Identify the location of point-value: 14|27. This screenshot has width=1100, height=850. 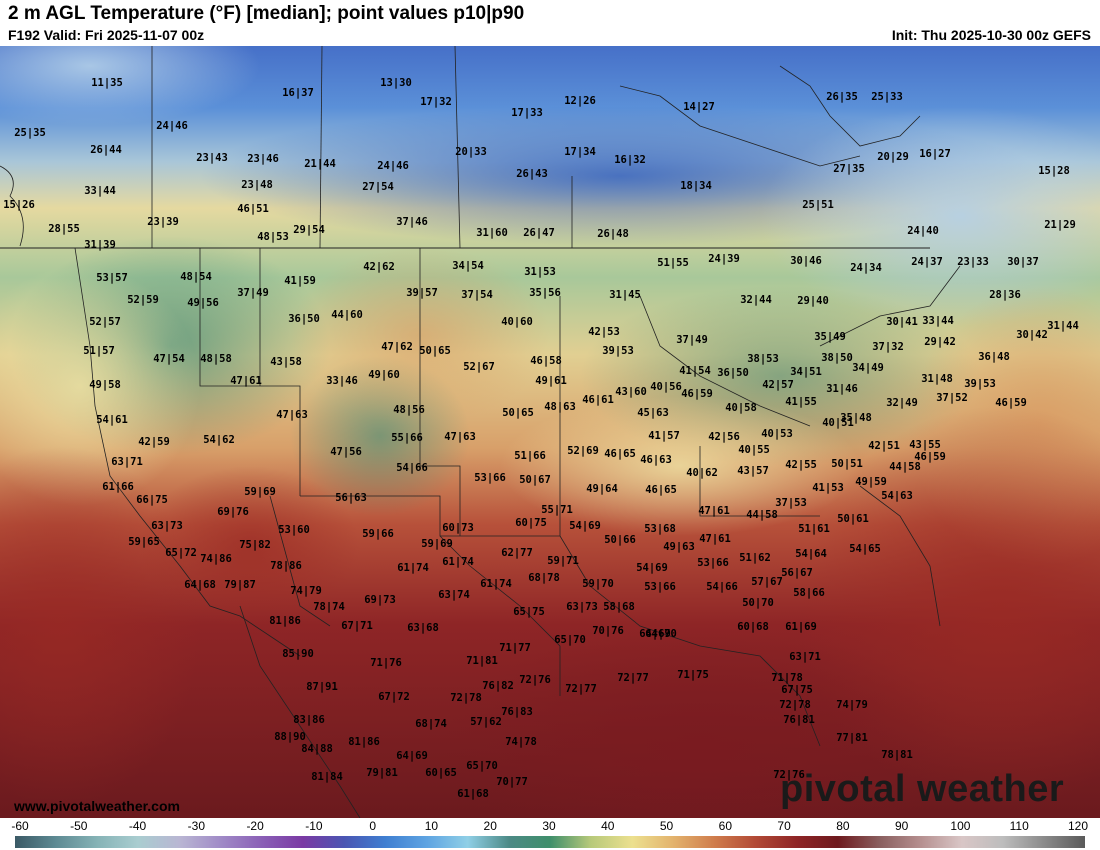
(699, 107).